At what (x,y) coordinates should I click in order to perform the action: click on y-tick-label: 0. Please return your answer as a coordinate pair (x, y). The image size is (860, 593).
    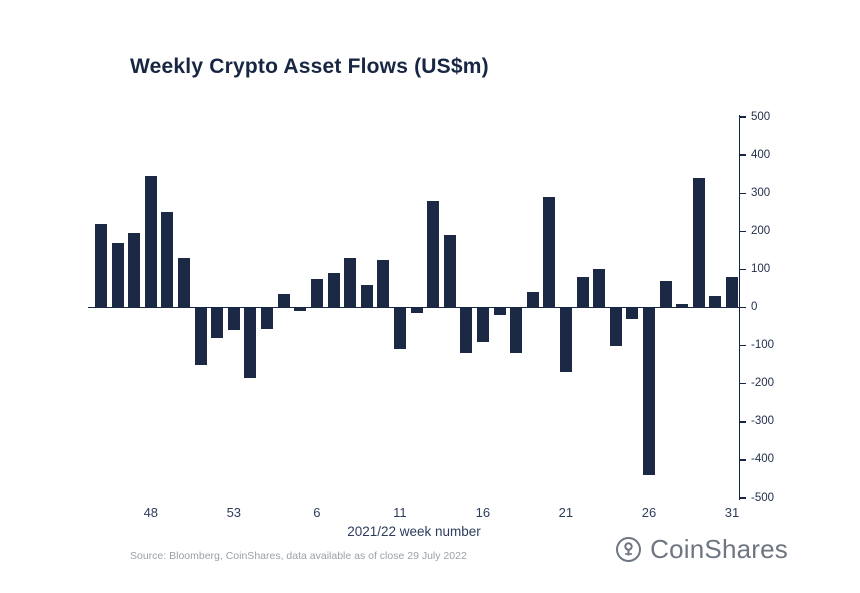
    Looking at the image, I should click on (754, 307).